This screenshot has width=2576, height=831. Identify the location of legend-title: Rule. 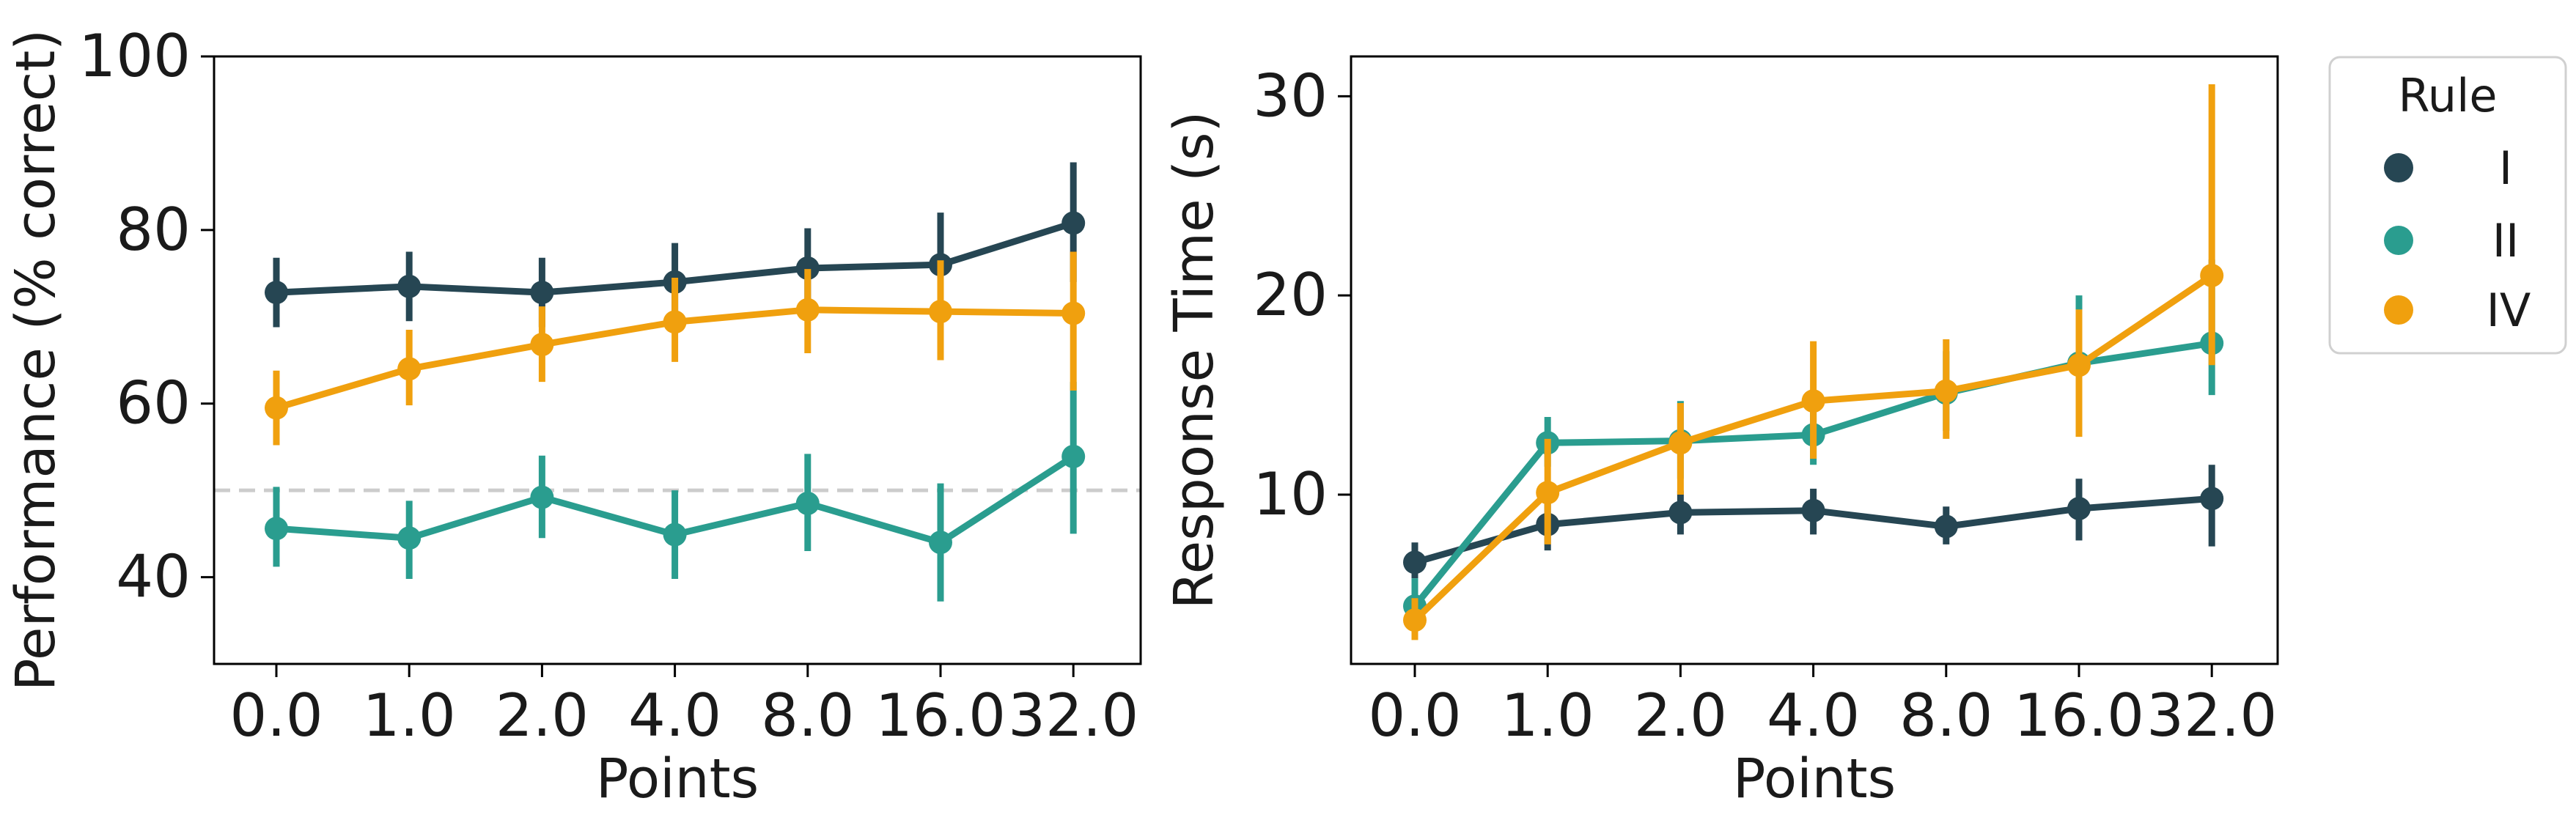
(2448, 96).